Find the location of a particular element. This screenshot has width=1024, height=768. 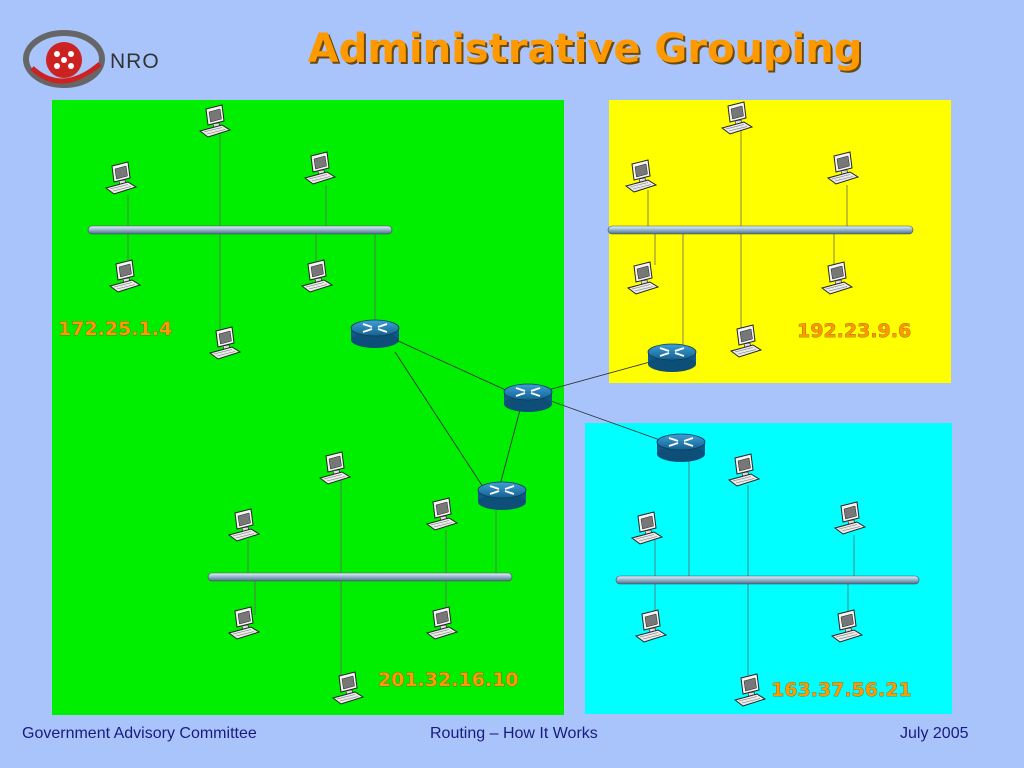

nro-logo-icon is located at coordinates (64, 59).